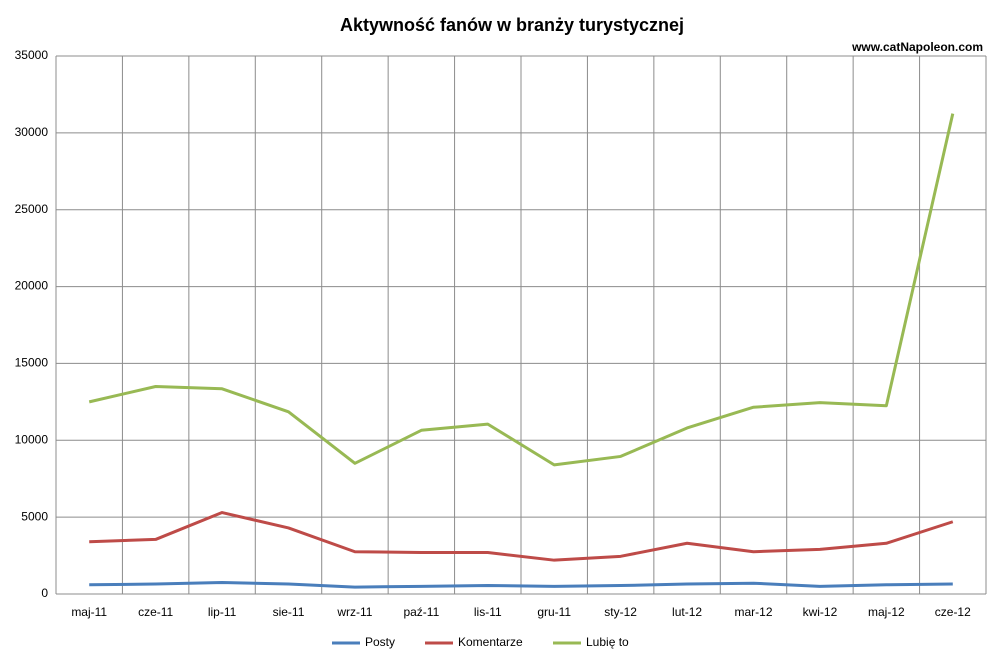 The image size is (999, 658). Describe the element at coordinates (32, 286) in the screenshot. I see `y-tick-label: 20000` at that location.